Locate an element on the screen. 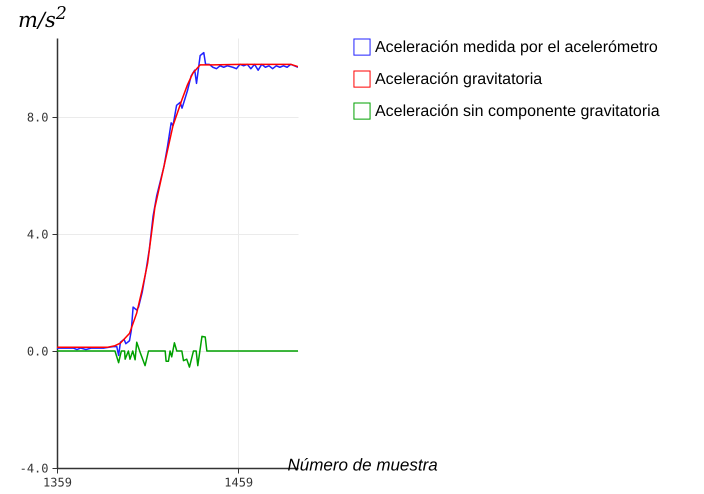 The width and height of the screenshot is (704, 494). legend-label: Aceleración medida por el acelerómetro is located at coordinates (516, 47).